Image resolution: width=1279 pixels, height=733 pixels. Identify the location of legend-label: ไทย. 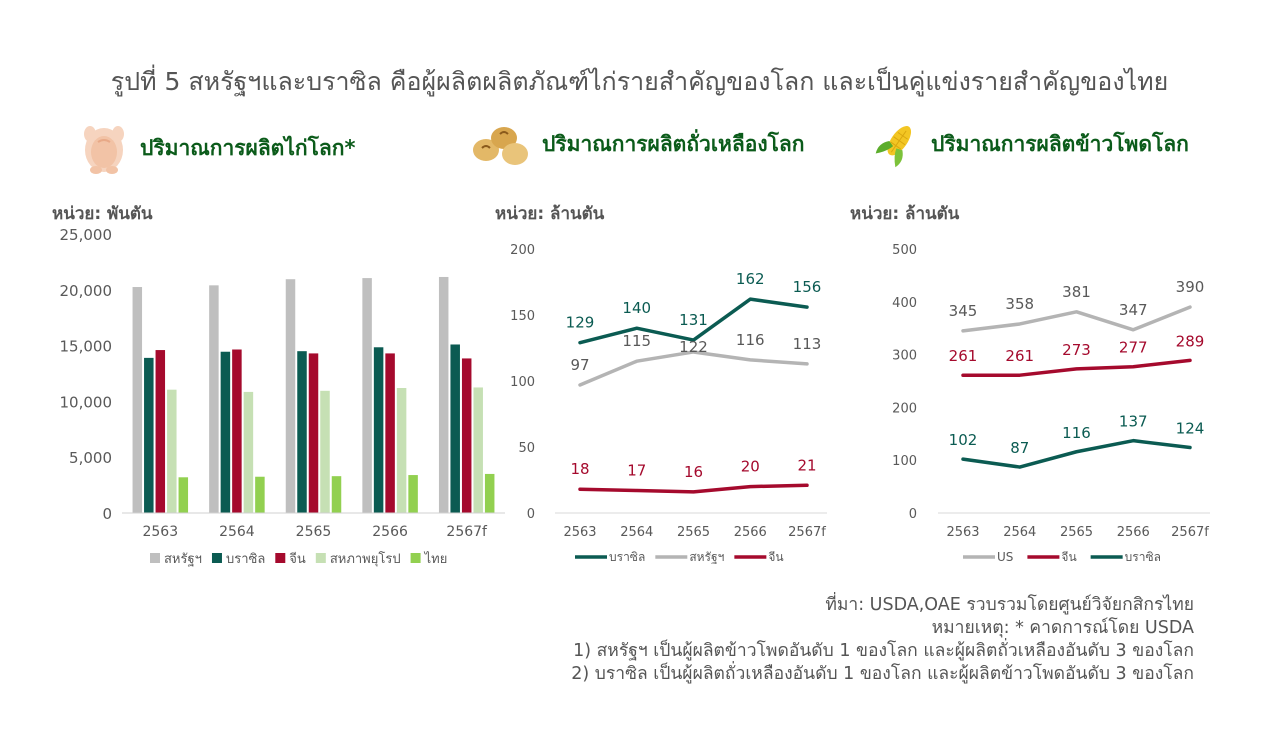
(436, 559).